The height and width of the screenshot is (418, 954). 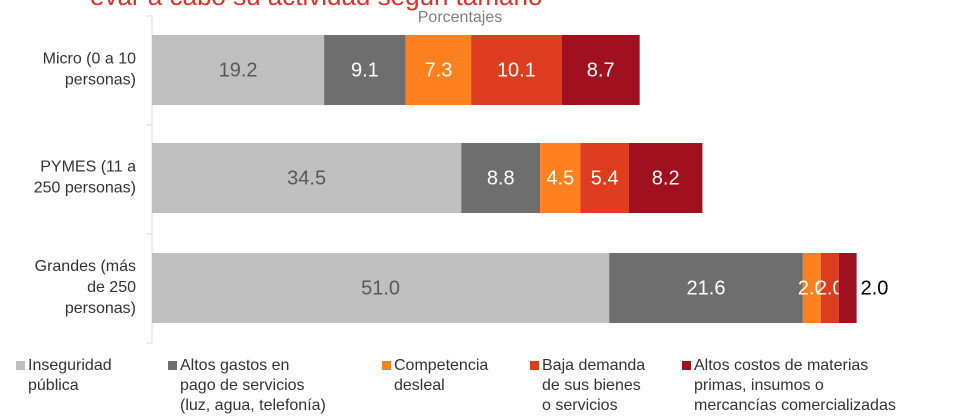 What do you see at coordinates (70, 365) in the screenshot?
I see `legend-label: Inseguridad` at bounding box center [70, 365].